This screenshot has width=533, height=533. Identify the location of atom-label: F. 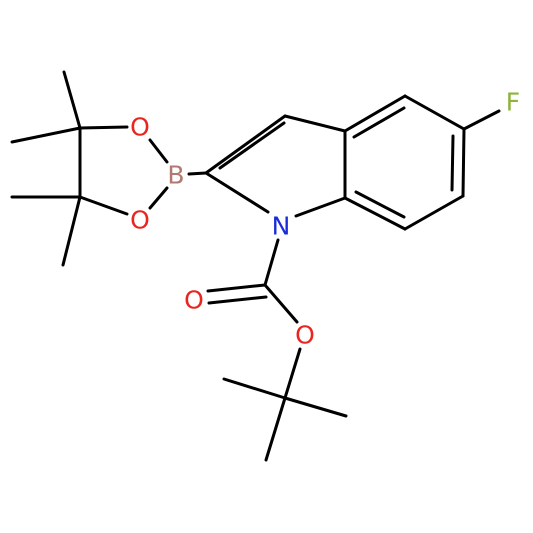
(513, 102).